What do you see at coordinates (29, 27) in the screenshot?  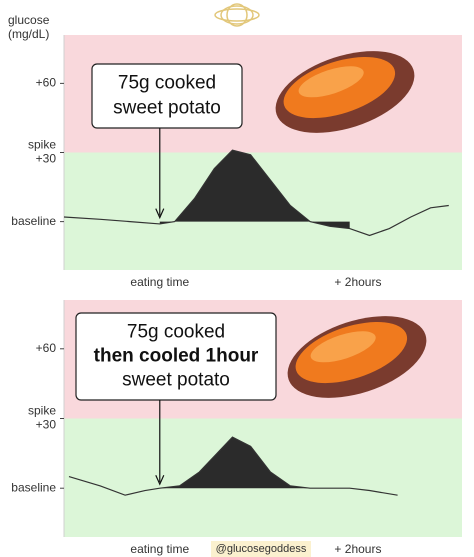 I see `y-axis-title: glucose (mg/dL)` at bounding box center [29, 27].